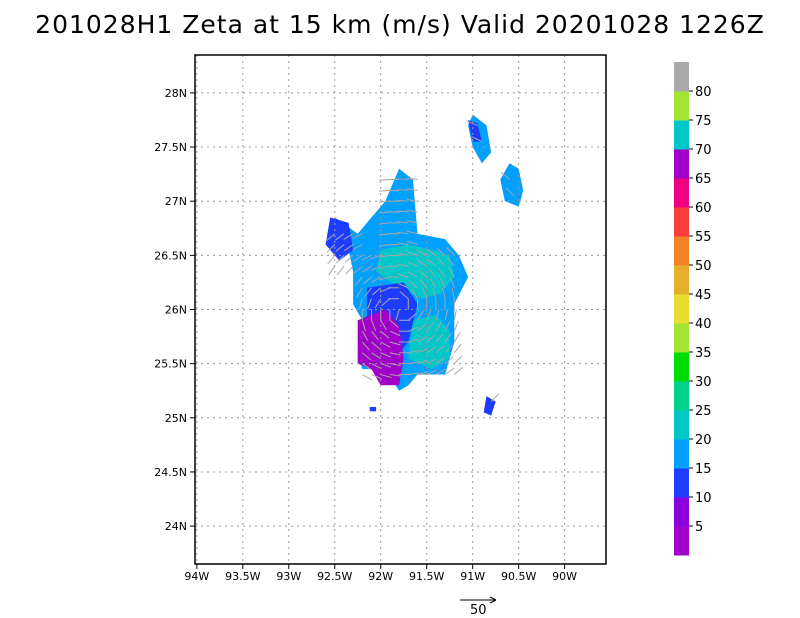  What do you see at coordinates (196, 576) in the screenshot?
I see `x-tick-label: 94W` at bounding box center [196, 576].